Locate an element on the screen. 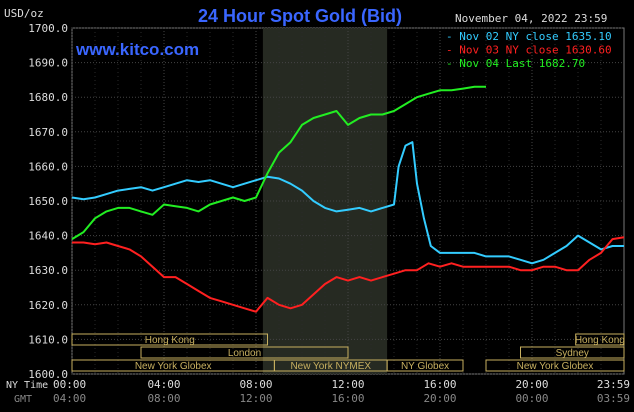  y-tick-label: 1650.0 is located at coordinates (48, 201).